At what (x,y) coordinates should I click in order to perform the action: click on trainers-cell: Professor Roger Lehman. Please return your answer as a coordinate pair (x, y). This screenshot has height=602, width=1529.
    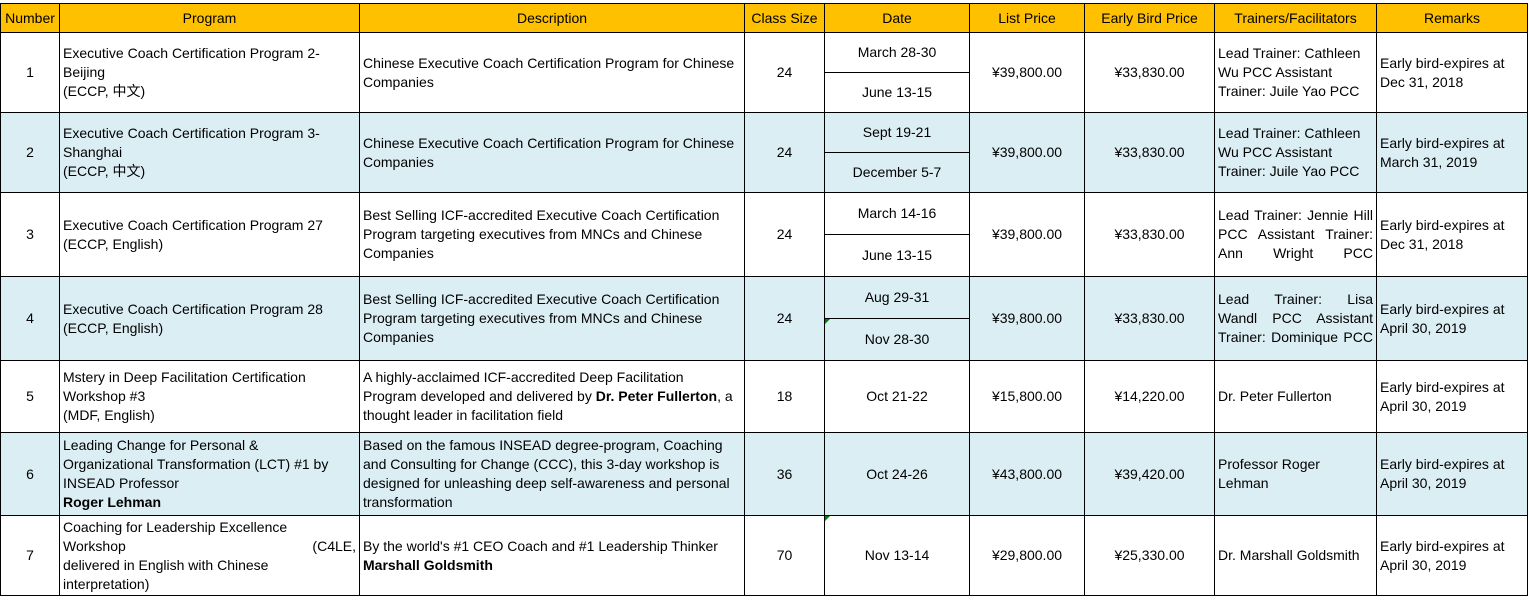
    Looking at the image, I should click on (1295, 474).